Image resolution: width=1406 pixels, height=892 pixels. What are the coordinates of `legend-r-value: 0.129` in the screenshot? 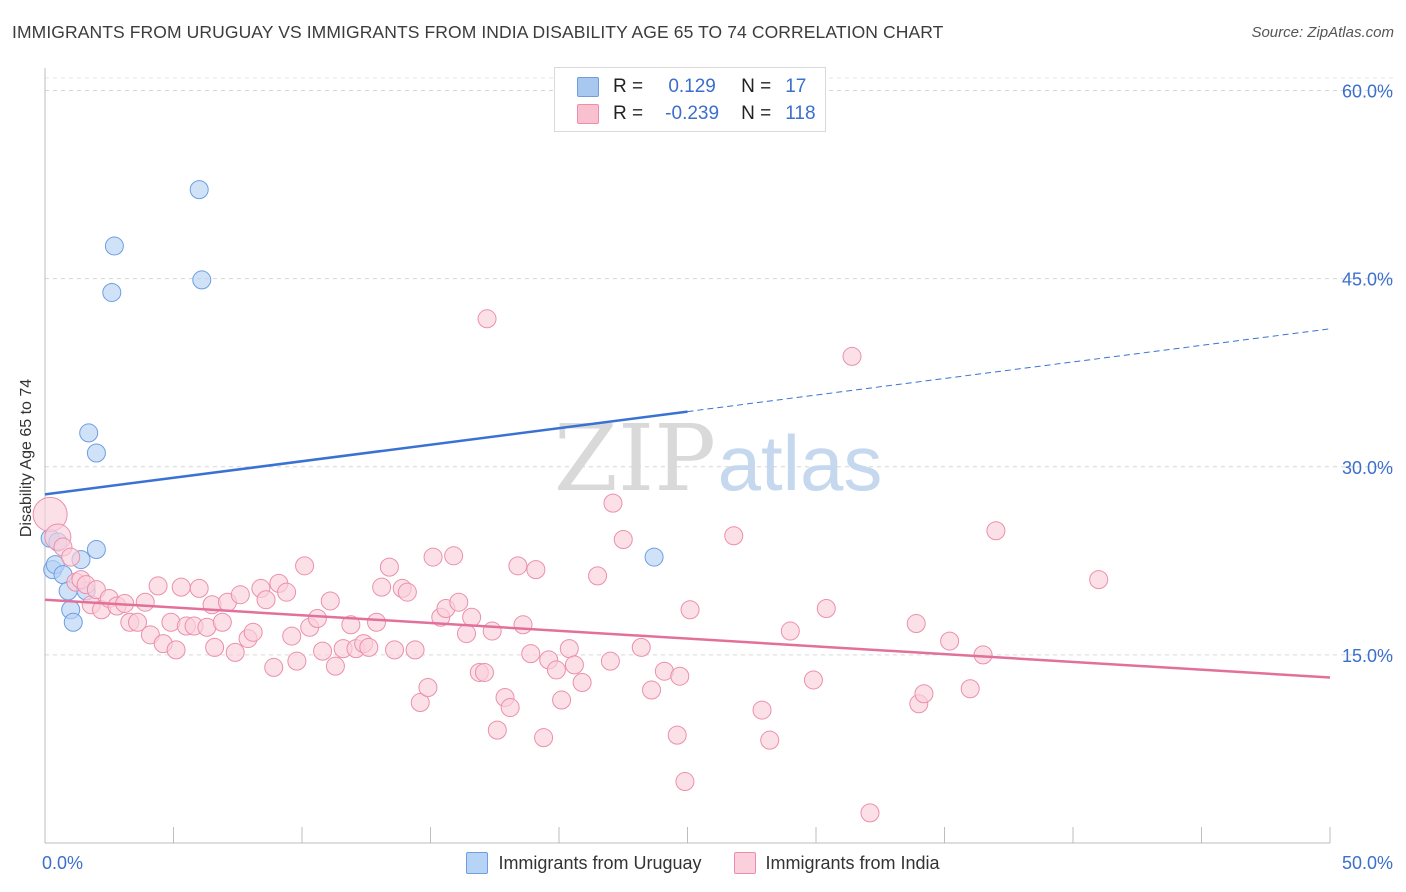 It's located at (692, 86).